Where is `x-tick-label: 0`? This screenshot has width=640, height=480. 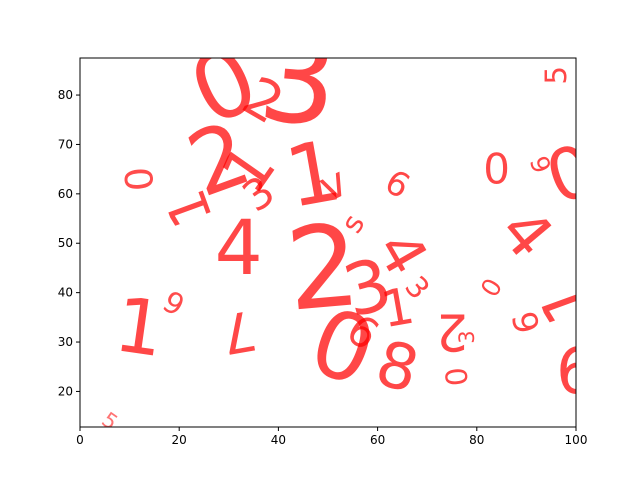 x-tick-label: 0 is located at coordinates (80, 440).